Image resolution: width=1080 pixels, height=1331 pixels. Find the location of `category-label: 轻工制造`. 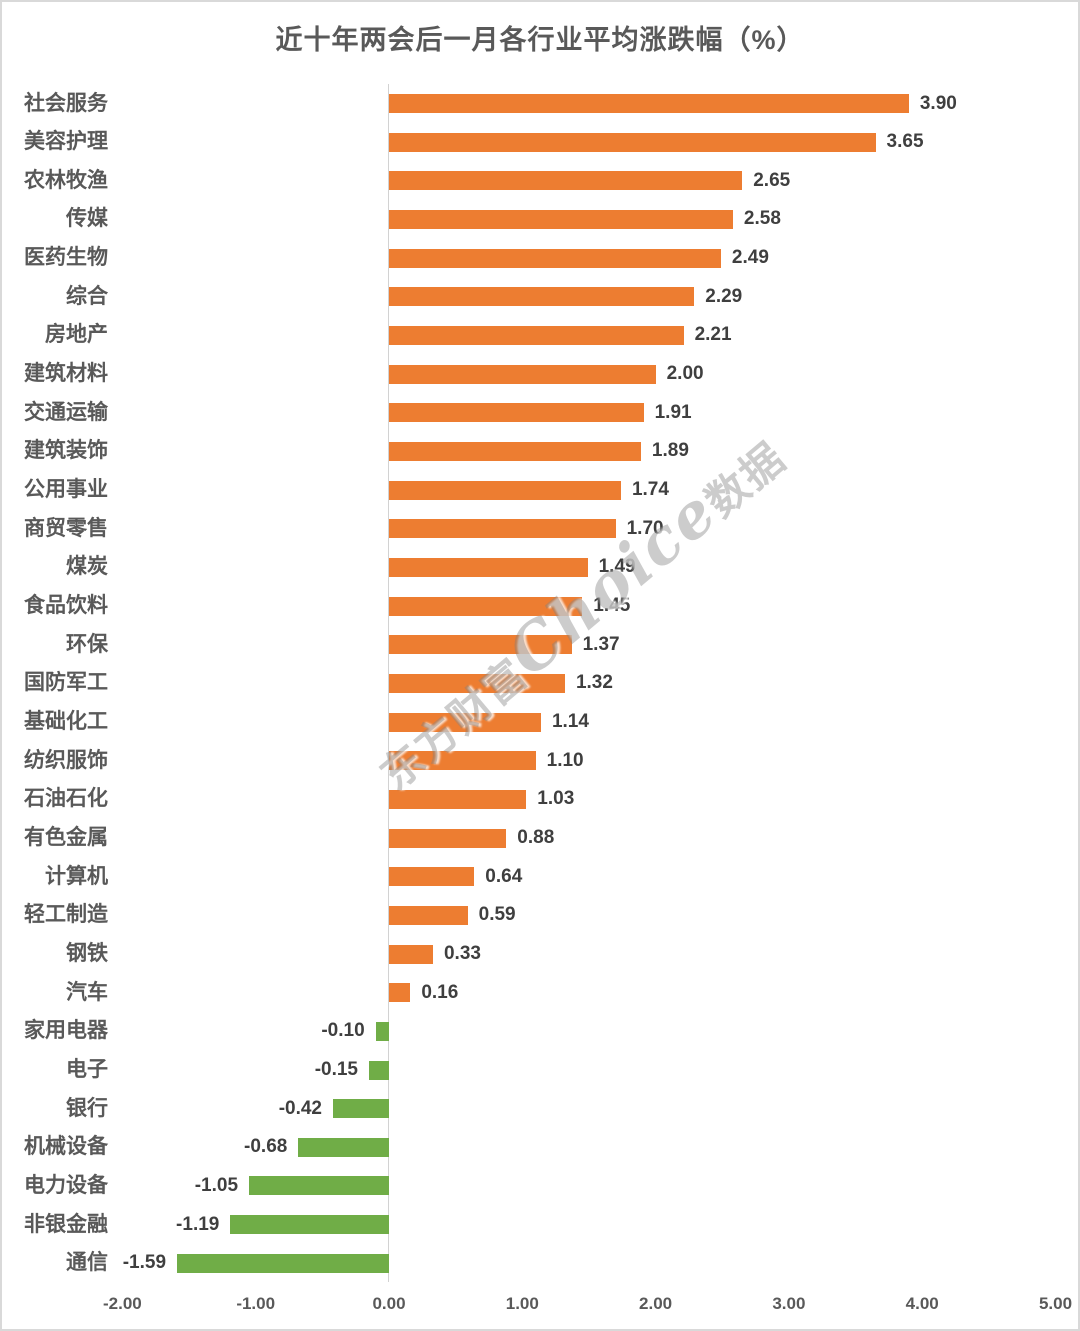

category-label: 轻工制造 is located at coordinates (66, 915).